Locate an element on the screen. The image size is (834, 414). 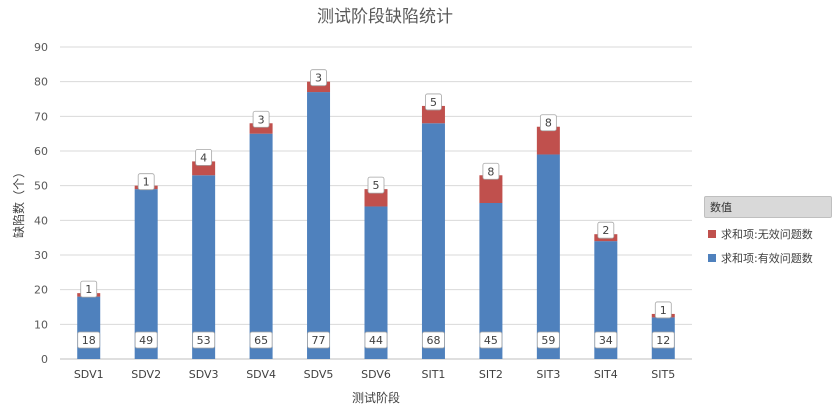
legend-label-invalid: 求和项:无效问题数 is located at coordinates (767, 234).